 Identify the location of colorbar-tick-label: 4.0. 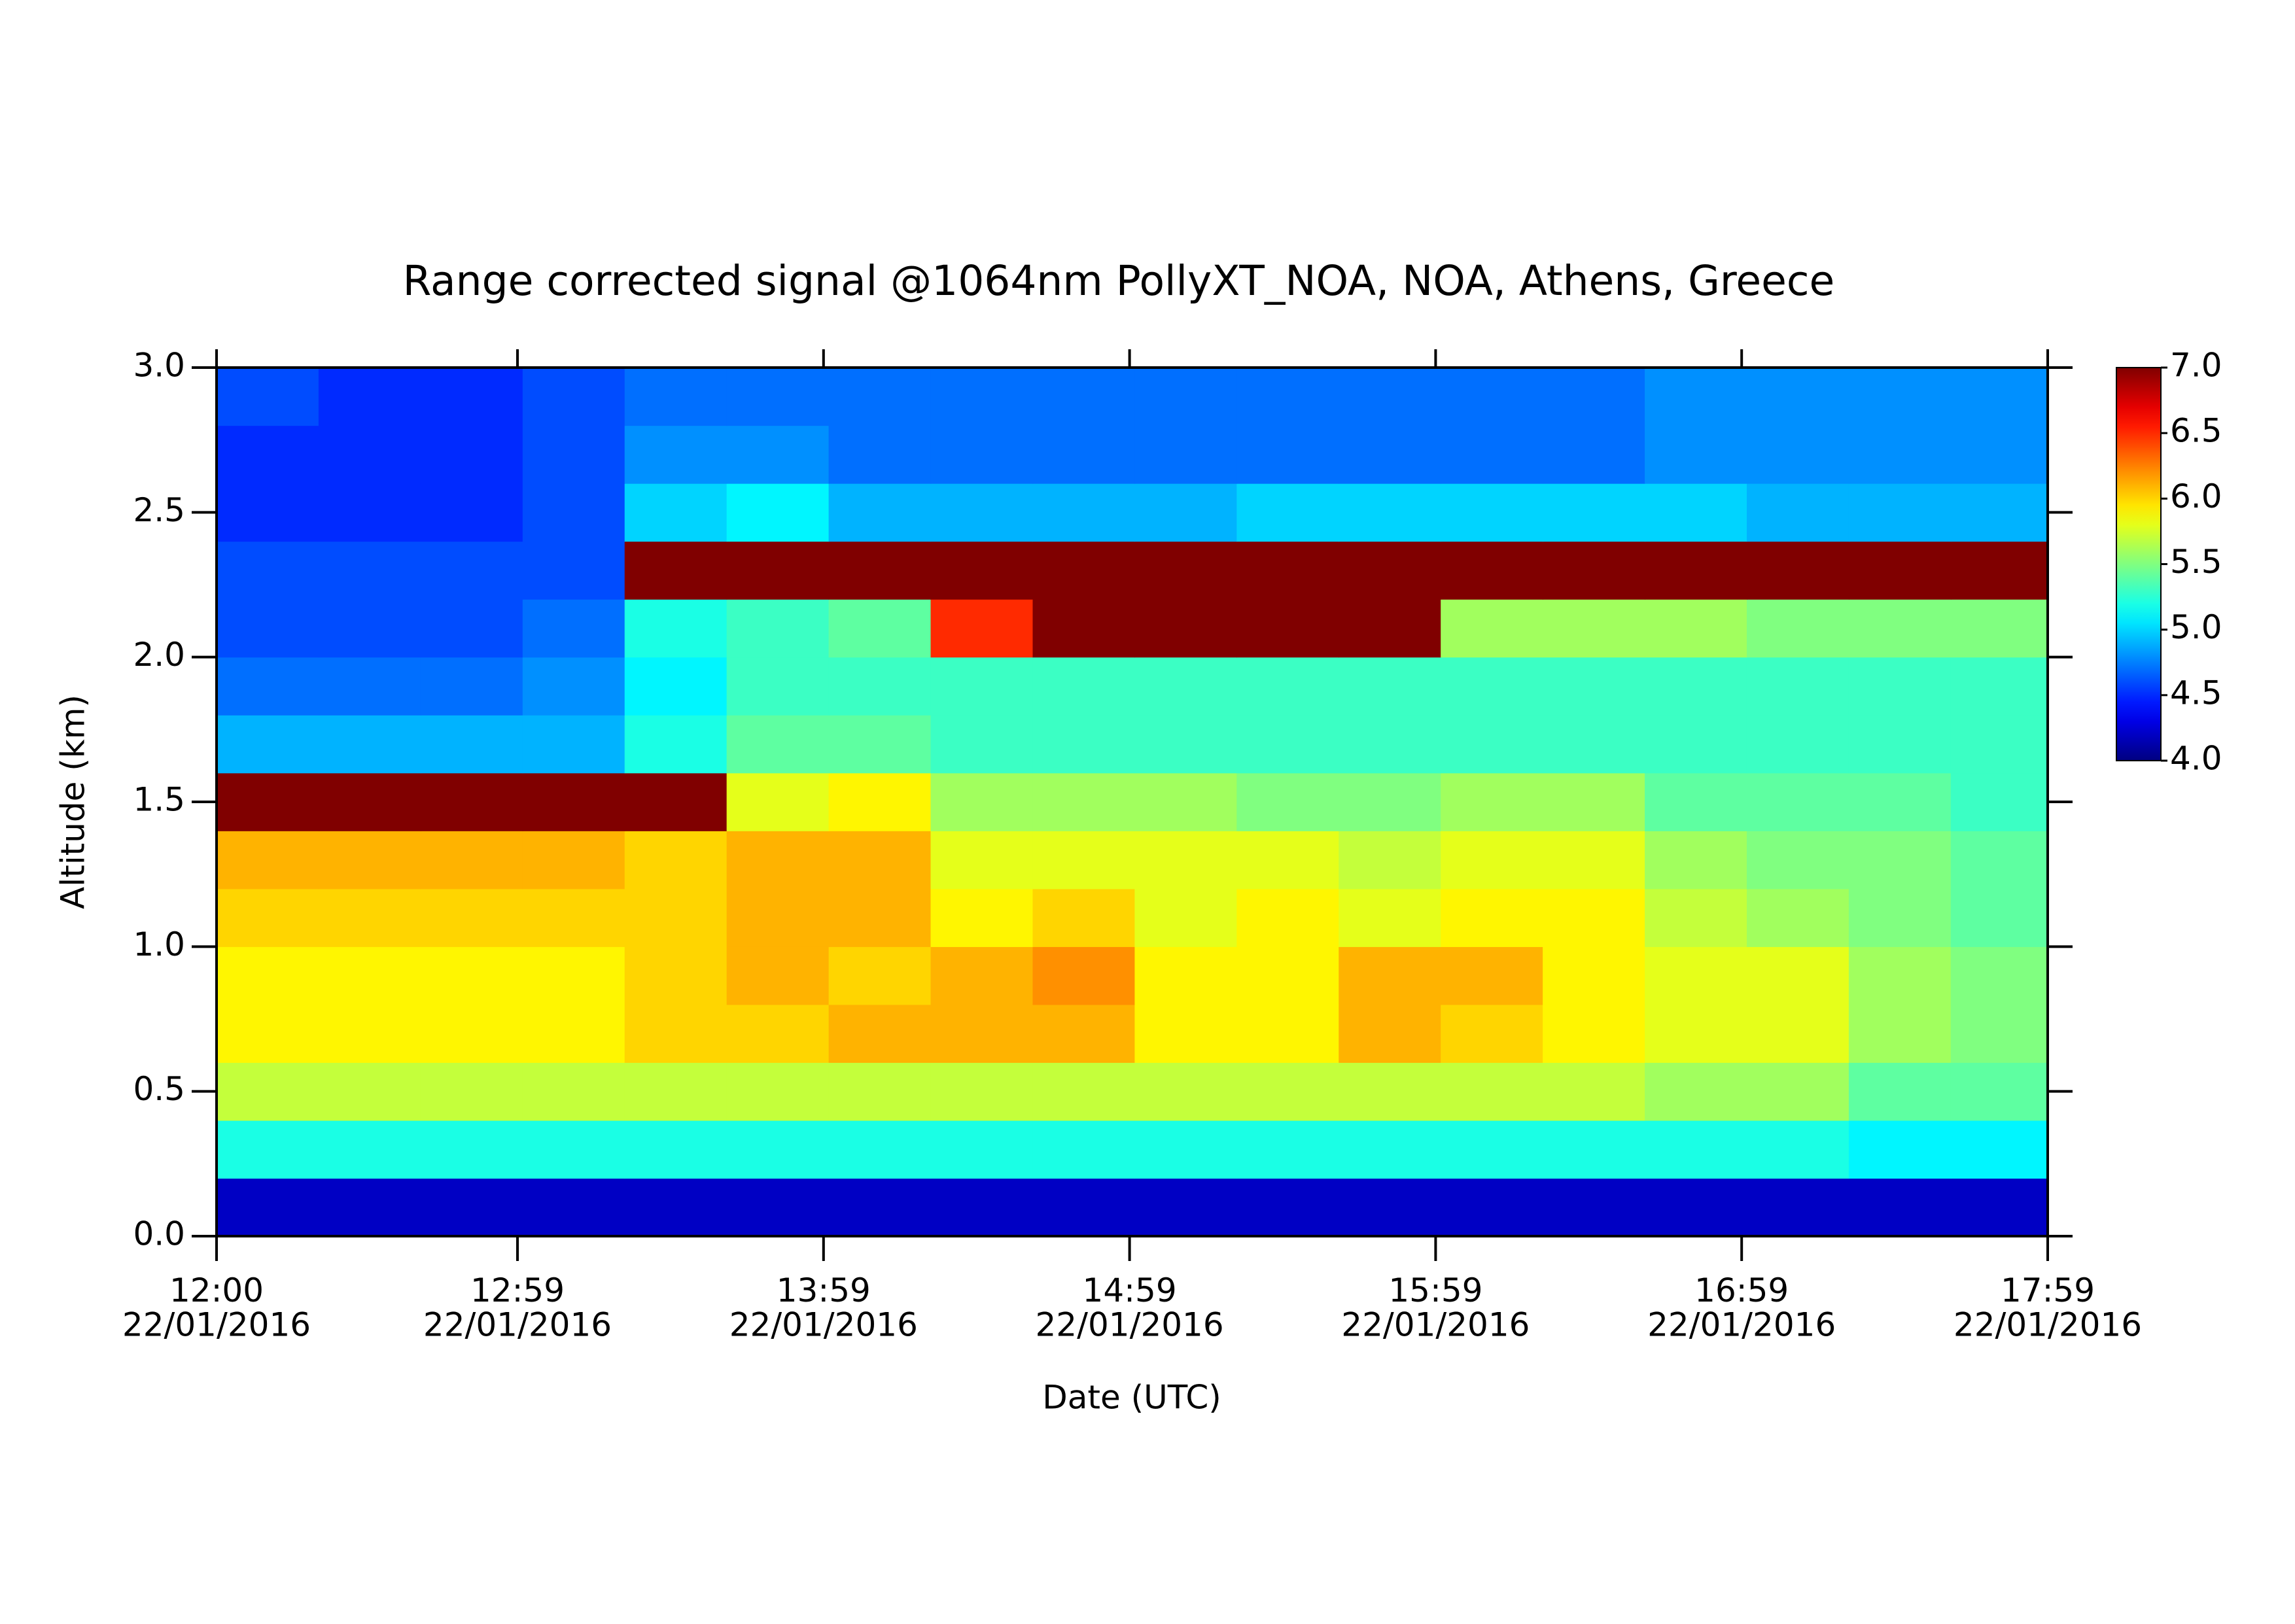
(2196, 759).